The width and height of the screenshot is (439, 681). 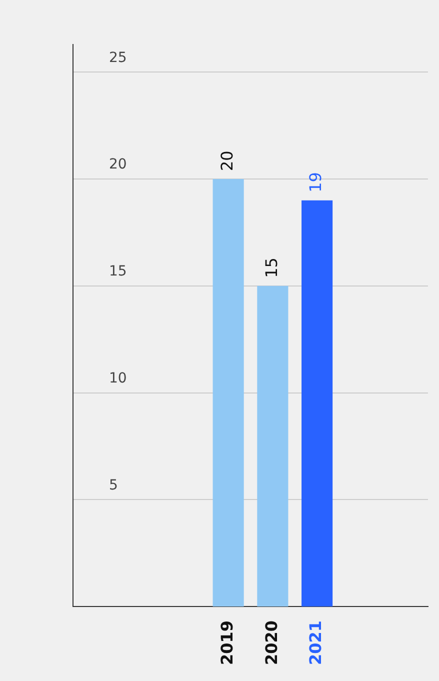 What do you see at coordinates (118, 272) in the screenshot?
I see `y-tick-label: 15` at bounding box center [118, 272].